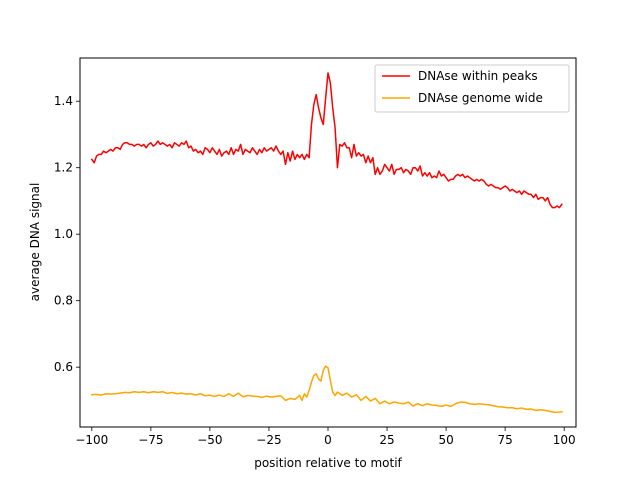 The width and height of the screenshot is (640, 480). What do you see at coordinates (386, 440) in the screenshot?
I see `x-tick-label: 25` at bounding box center [386, 440].